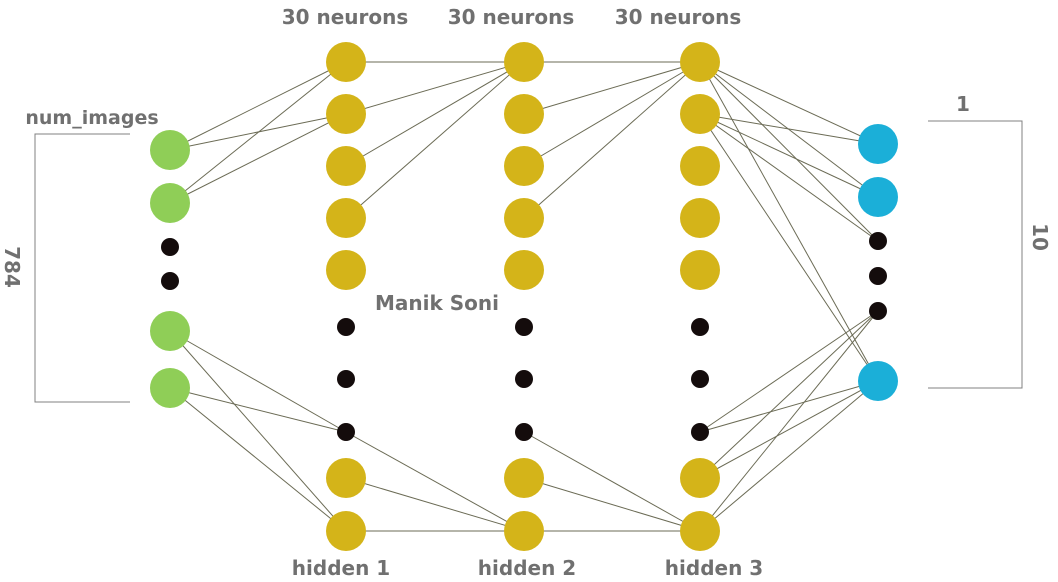  I want to click on output-size-label: 10, so click(1040, 237).